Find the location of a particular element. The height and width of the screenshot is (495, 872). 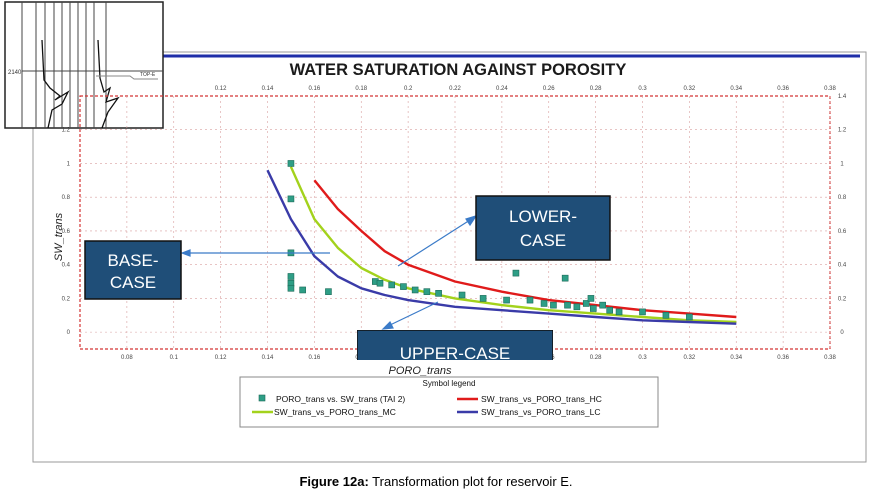

legend-item-hc: SW_trans_vs_PORO_trans_HC is located at coordinates (529, 399).